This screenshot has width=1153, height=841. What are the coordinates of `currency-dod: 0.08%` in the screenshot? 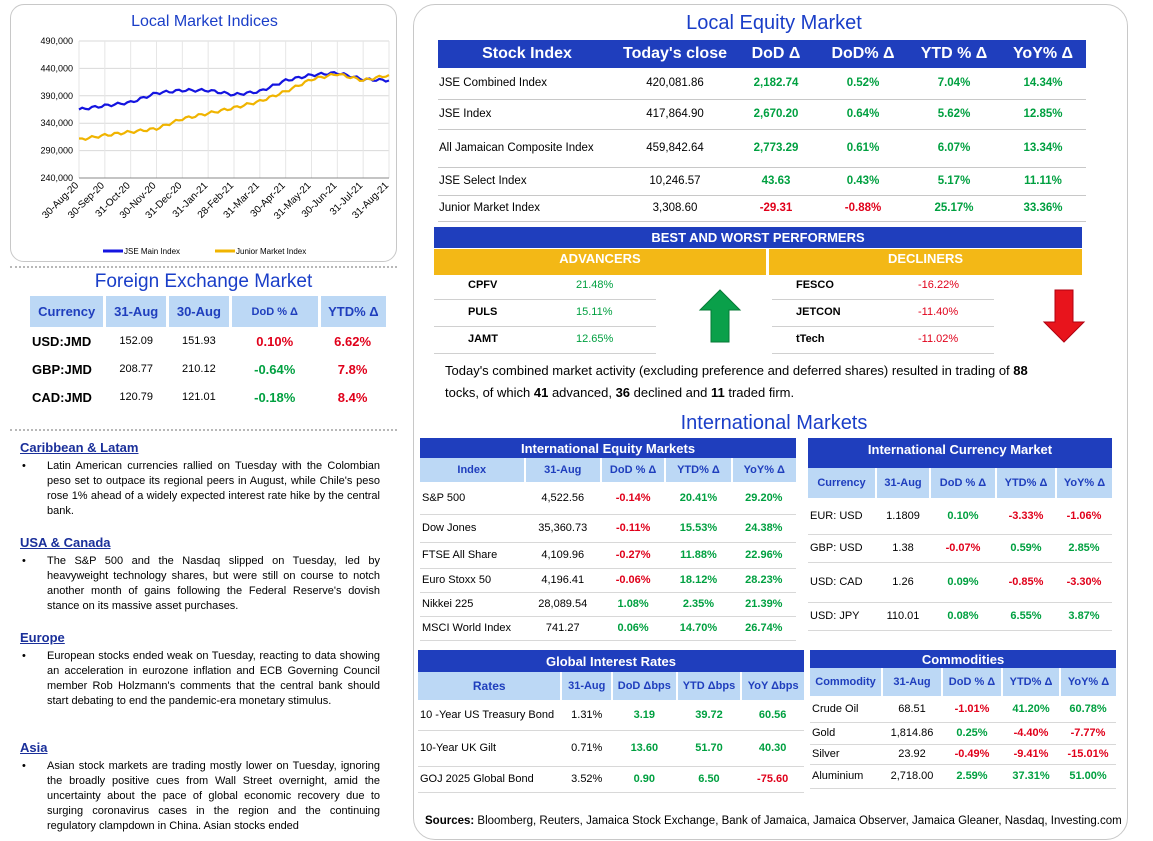 It's located at (963, 616).